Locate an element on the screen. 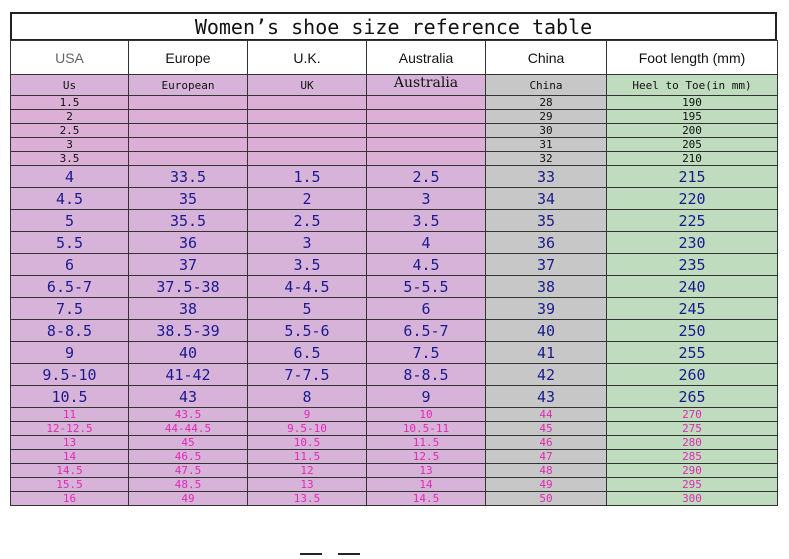  cell-uk: 10.5 is located at coordinates (307, 442).